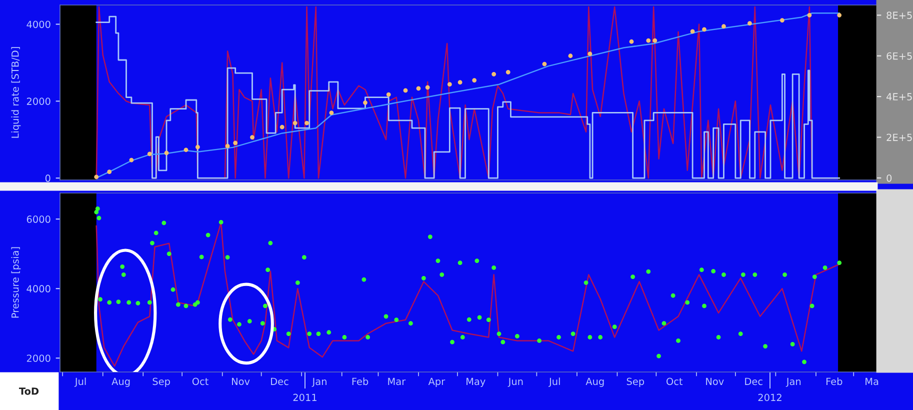 The image size is (913, 410). I want to click on x-tick-label: May, so click(476, 382).